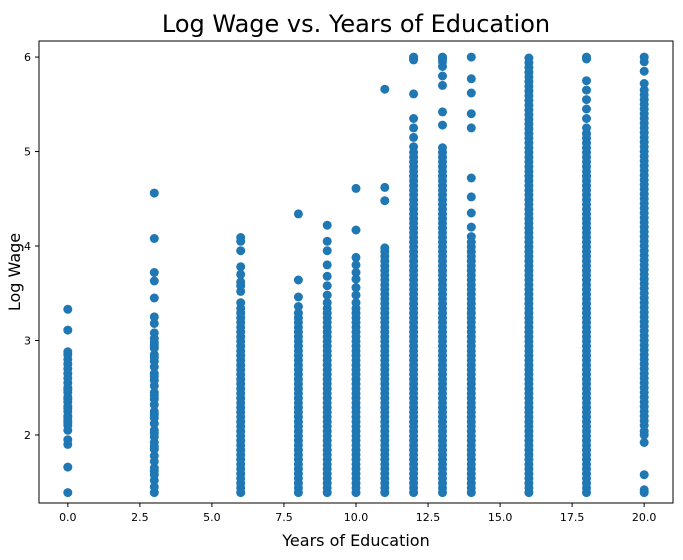 The height and width of the screenshot is (560, 683). What do you see at coordinates (27, 246) in the screenshot?
I see `y-tick-label: 4` at bounding box center [27, 246].